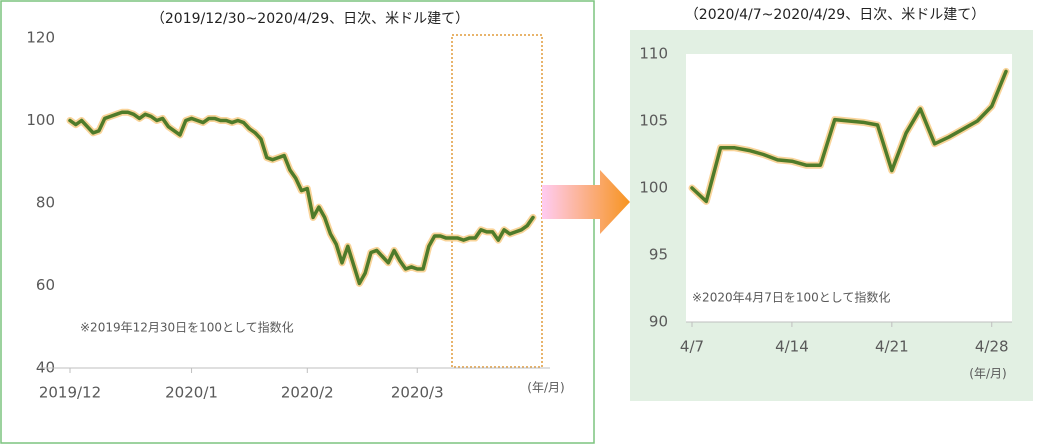 This screenshot has width=1042, height=448. What do you see at coordinates (658, 322) in the screenshot?
I see `y-tick-label: 90` at bounding box center [658, 322].